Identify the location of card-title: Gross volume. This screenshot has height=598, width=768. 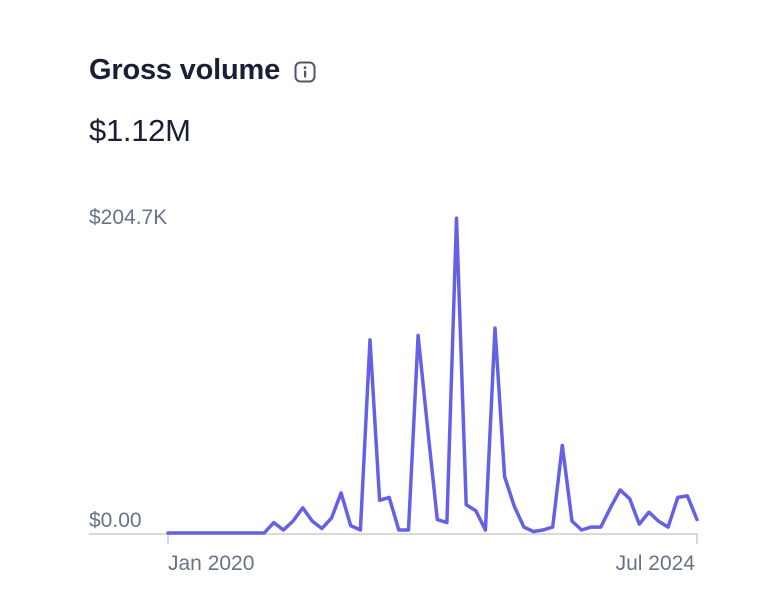
(184, 70).